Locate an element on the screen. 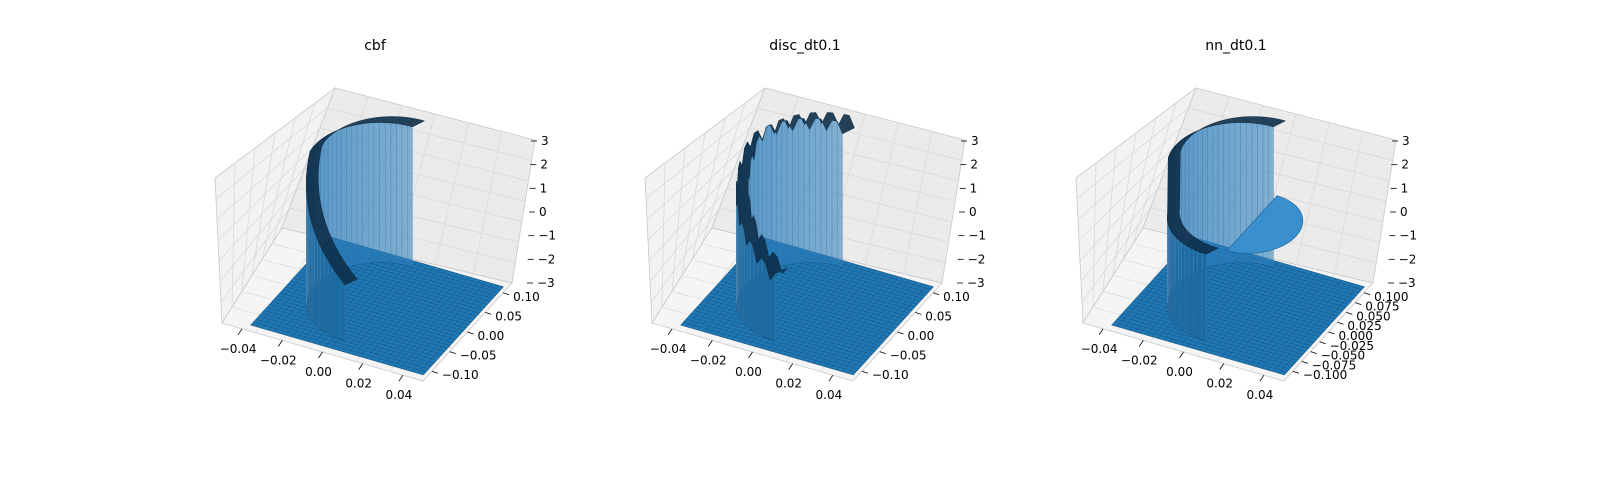 Image resolution: width=1600 pixels, height=480 pixels. surface-plot is located at coordinates (377, 246).